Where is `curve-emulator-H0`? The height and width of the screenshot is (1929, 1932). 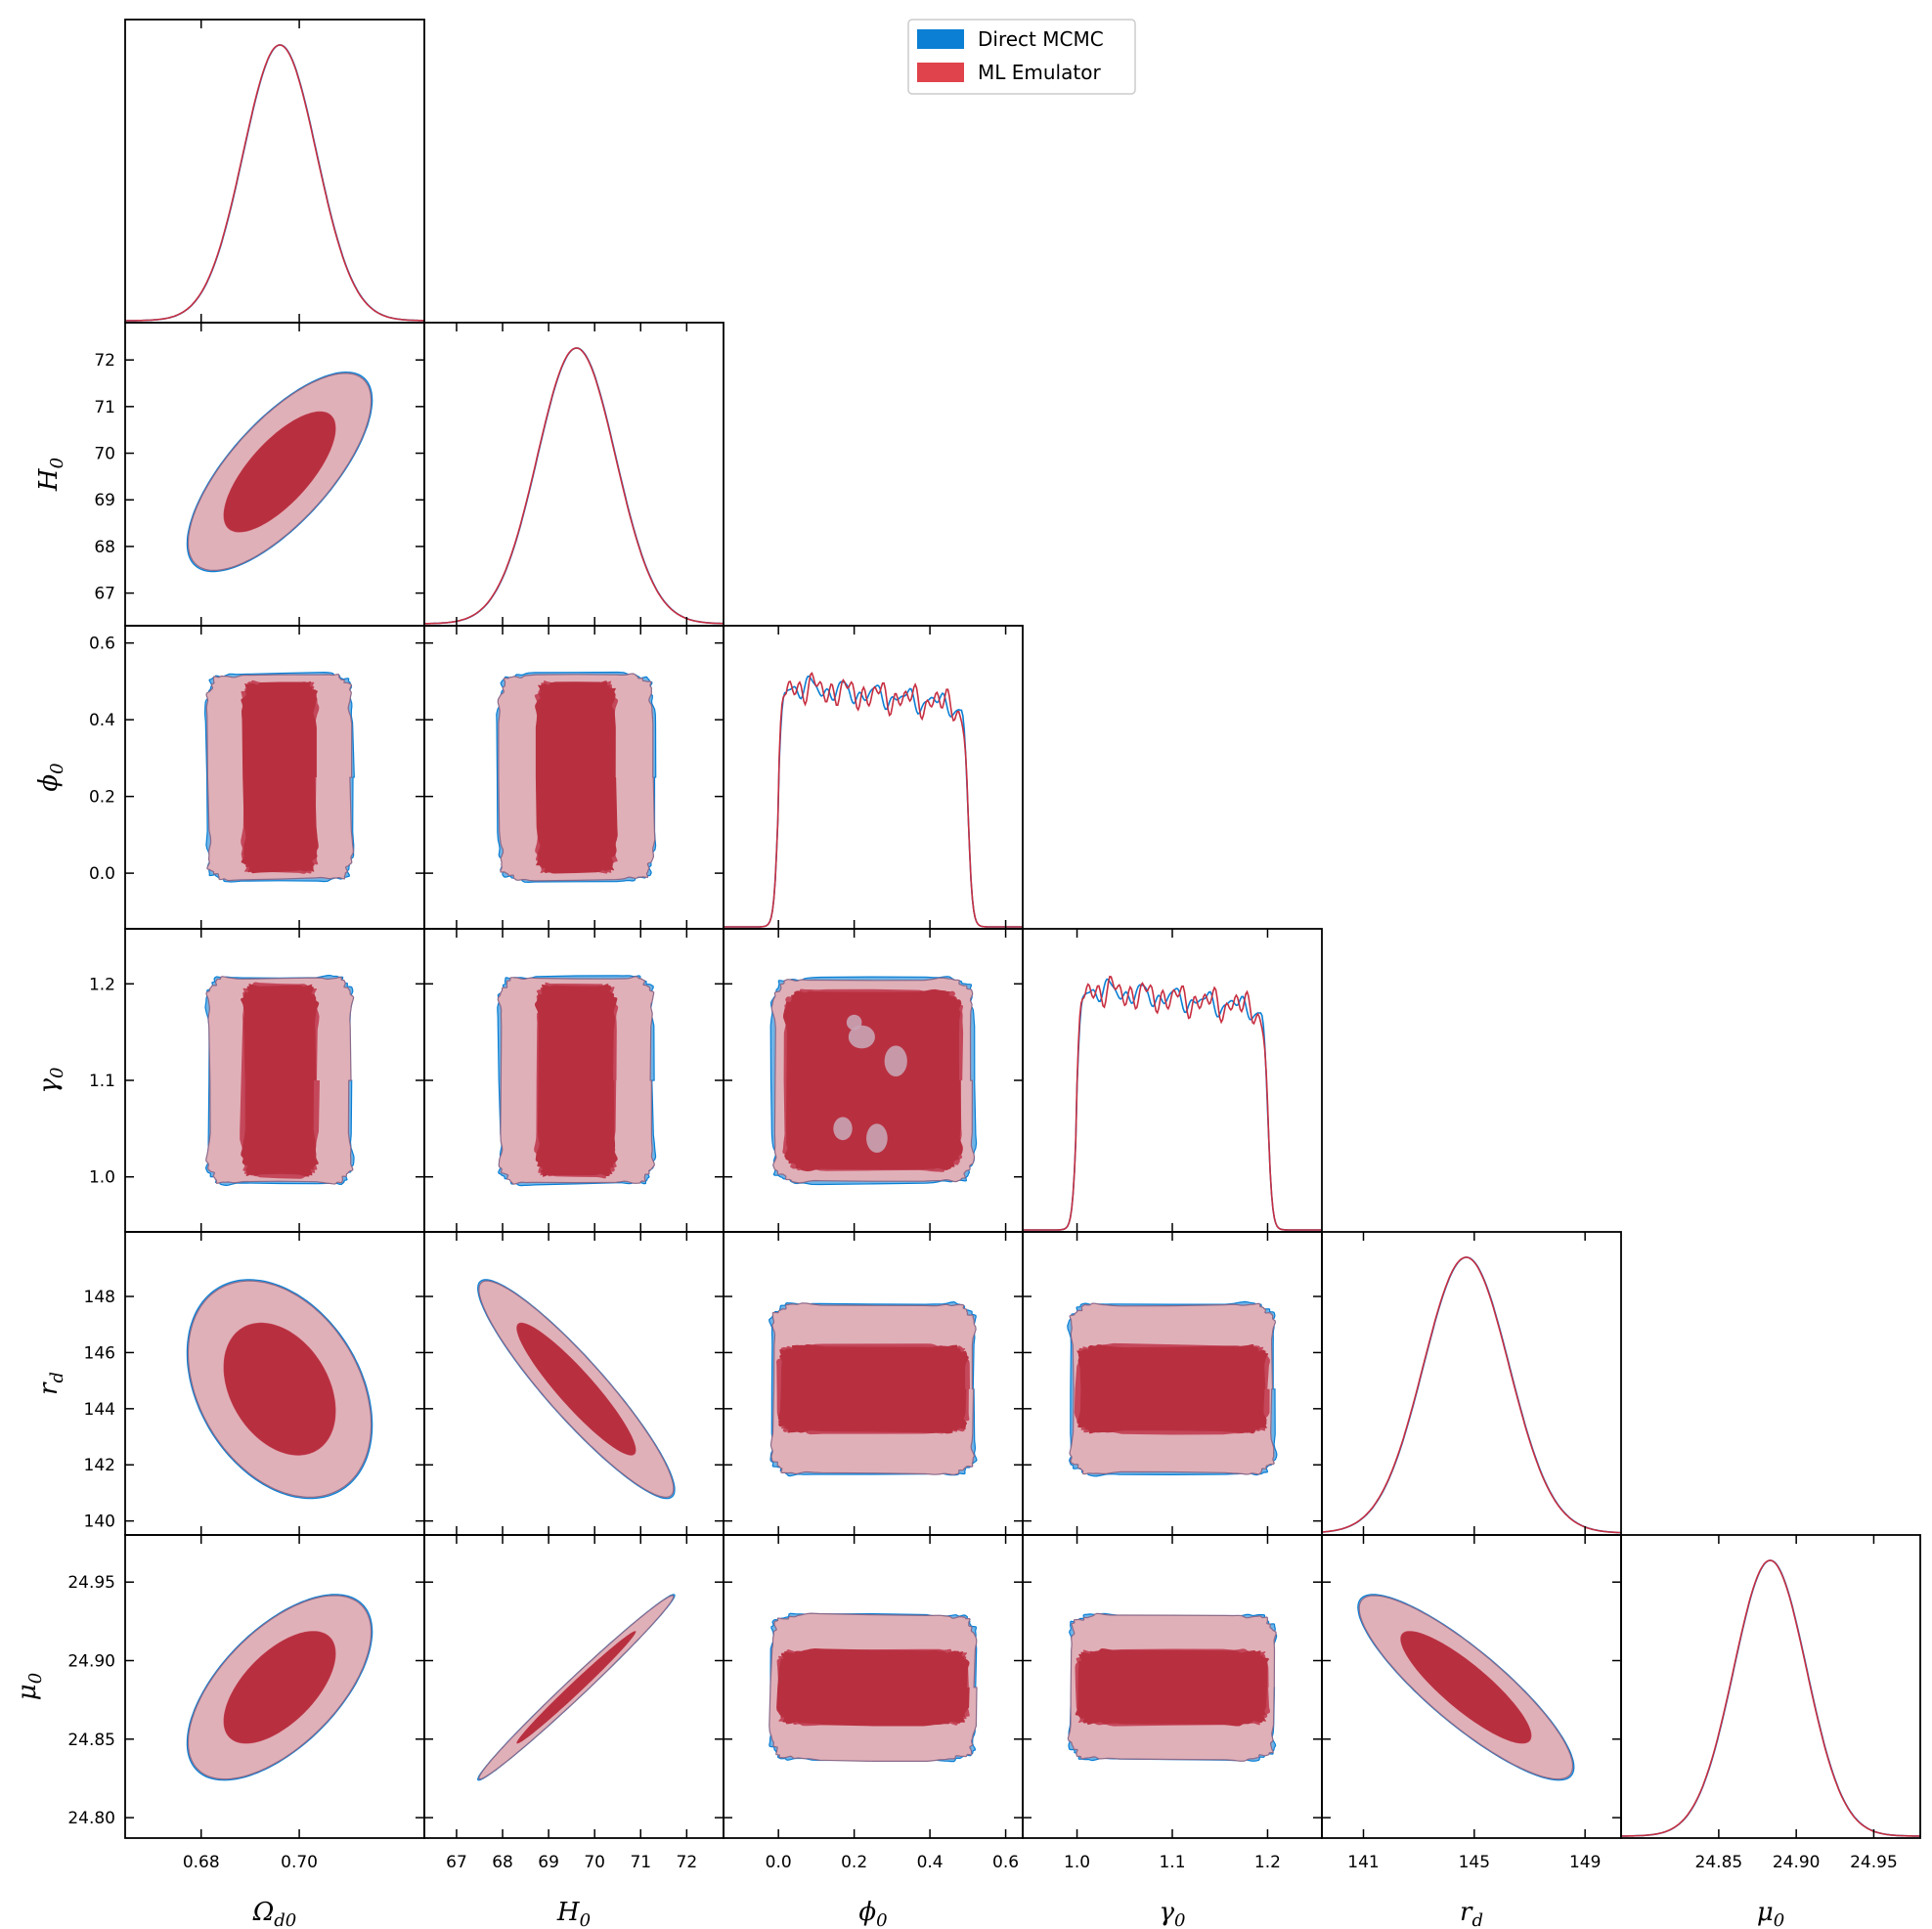 curve-emulator-H0 is located at coordinates (574, 486).